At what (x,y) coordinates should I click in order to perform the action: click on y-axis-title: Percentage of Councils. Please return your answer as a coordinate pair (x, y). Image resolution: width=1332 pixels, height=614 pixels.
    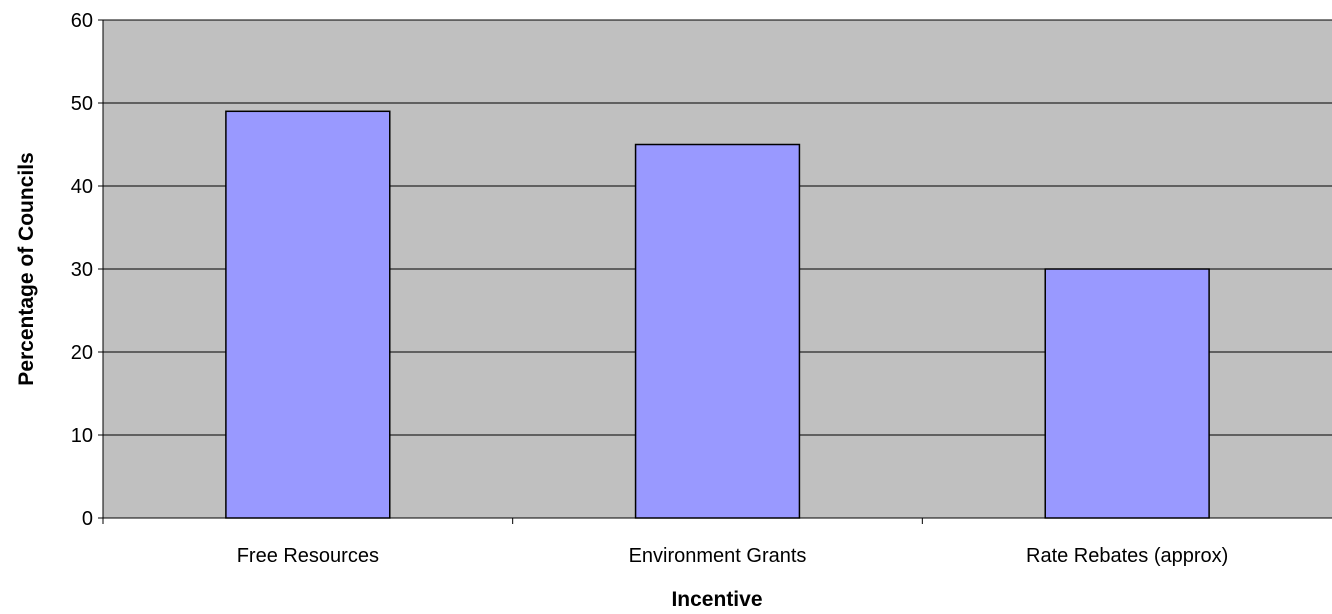
    Looking at the image, I should click on (26, 268).